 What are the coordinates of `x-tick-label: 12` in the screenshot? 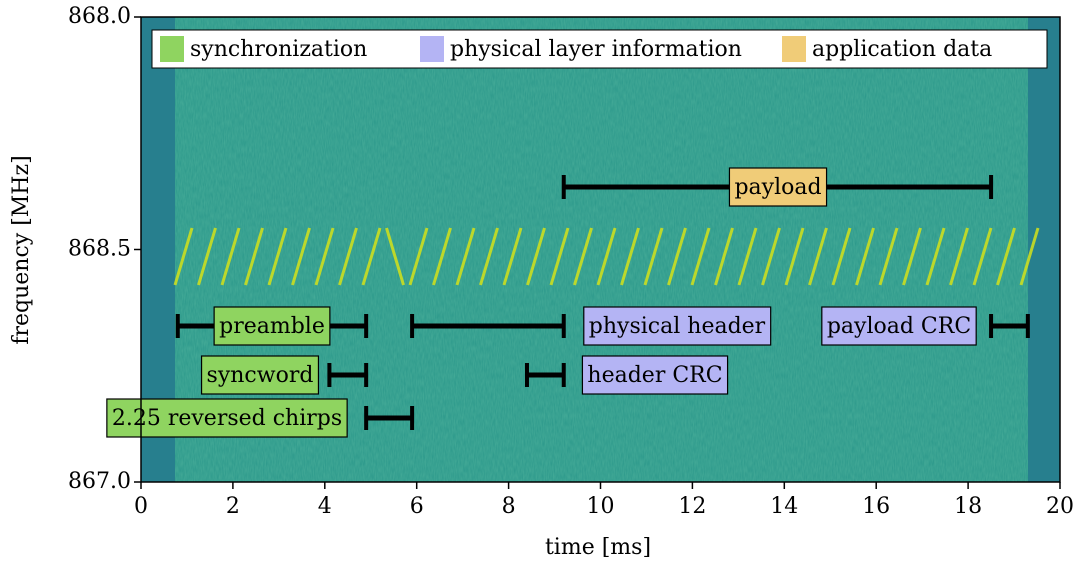 It's located at (692, 506).